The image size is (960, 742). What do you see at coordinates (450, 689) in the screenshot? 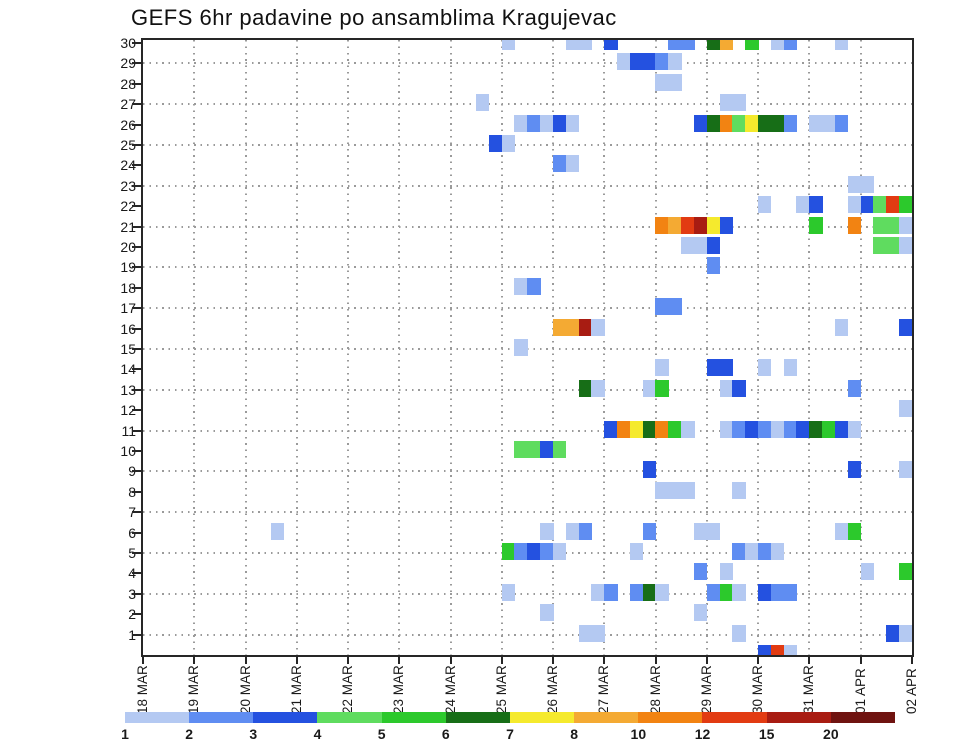
I see `x-axis-label: 24 MAR` at bounding box center [450, 689].